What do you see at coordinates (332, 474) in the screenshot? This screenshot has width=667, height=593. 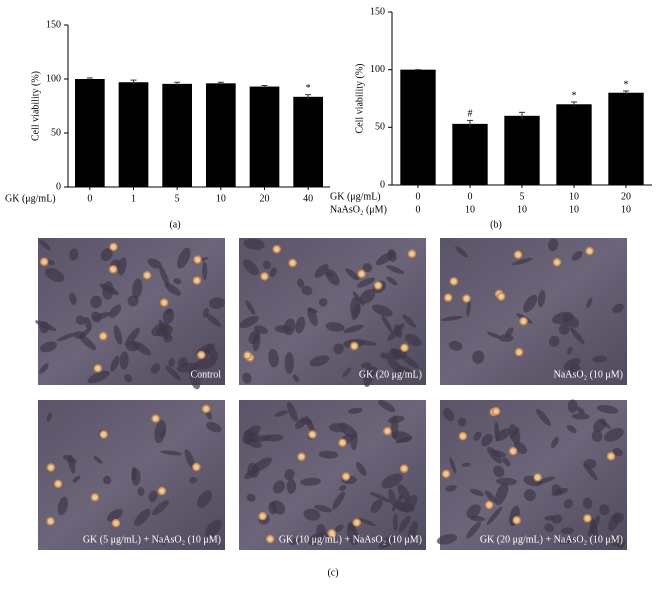 I see `micrograph: GK (10 μg/mL) + NaAsO₂ (10 μM)` at bounding box center [332, 474].